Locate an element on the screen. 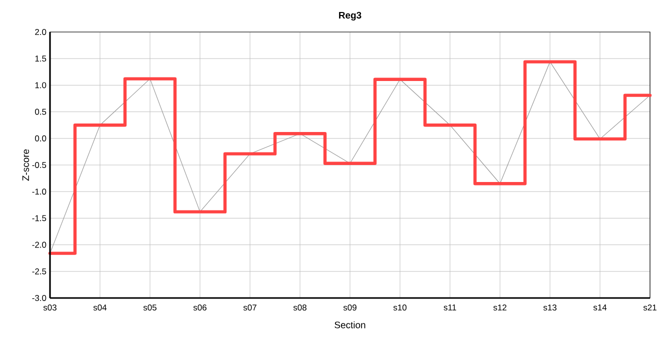 The image size is (660, 360). chart-title: Reg3 is located at coordinates (350, 16).